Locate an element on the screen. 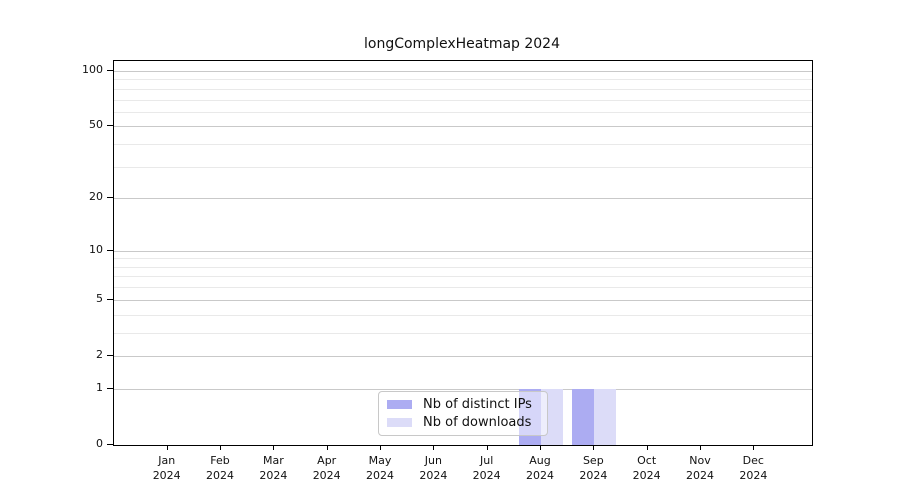 Image resolution: width=900 pixels, height=500 pixels. legend-entry: Nb of downloads is located at coordinates (463, 422).